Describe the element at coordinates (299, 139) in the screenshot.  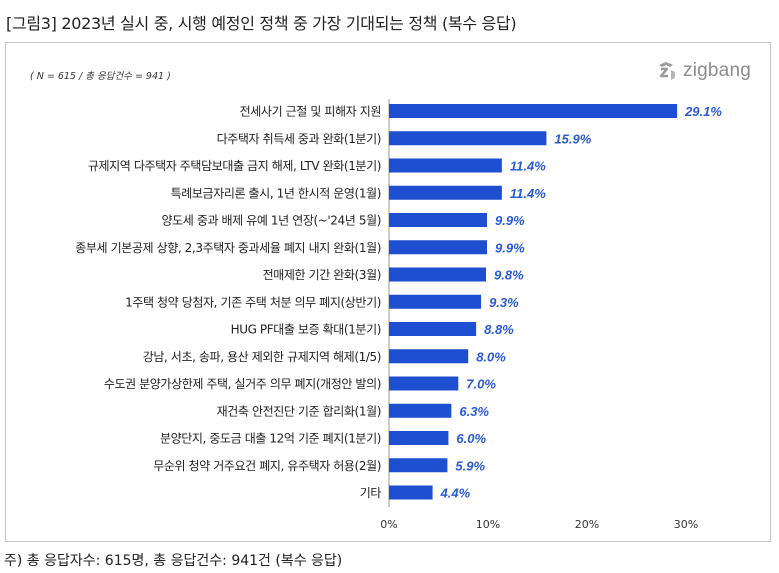
I see `category-label: 다주택자 취득세 중과 완화(1분기)` at that location.